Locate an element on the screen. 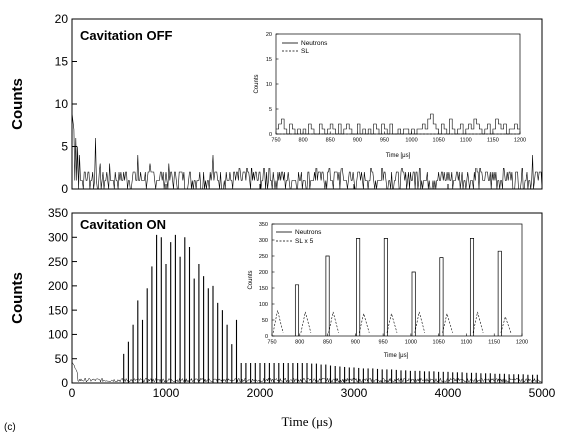  inset-top-y-label: Counts is located at coordinates (257, 83).